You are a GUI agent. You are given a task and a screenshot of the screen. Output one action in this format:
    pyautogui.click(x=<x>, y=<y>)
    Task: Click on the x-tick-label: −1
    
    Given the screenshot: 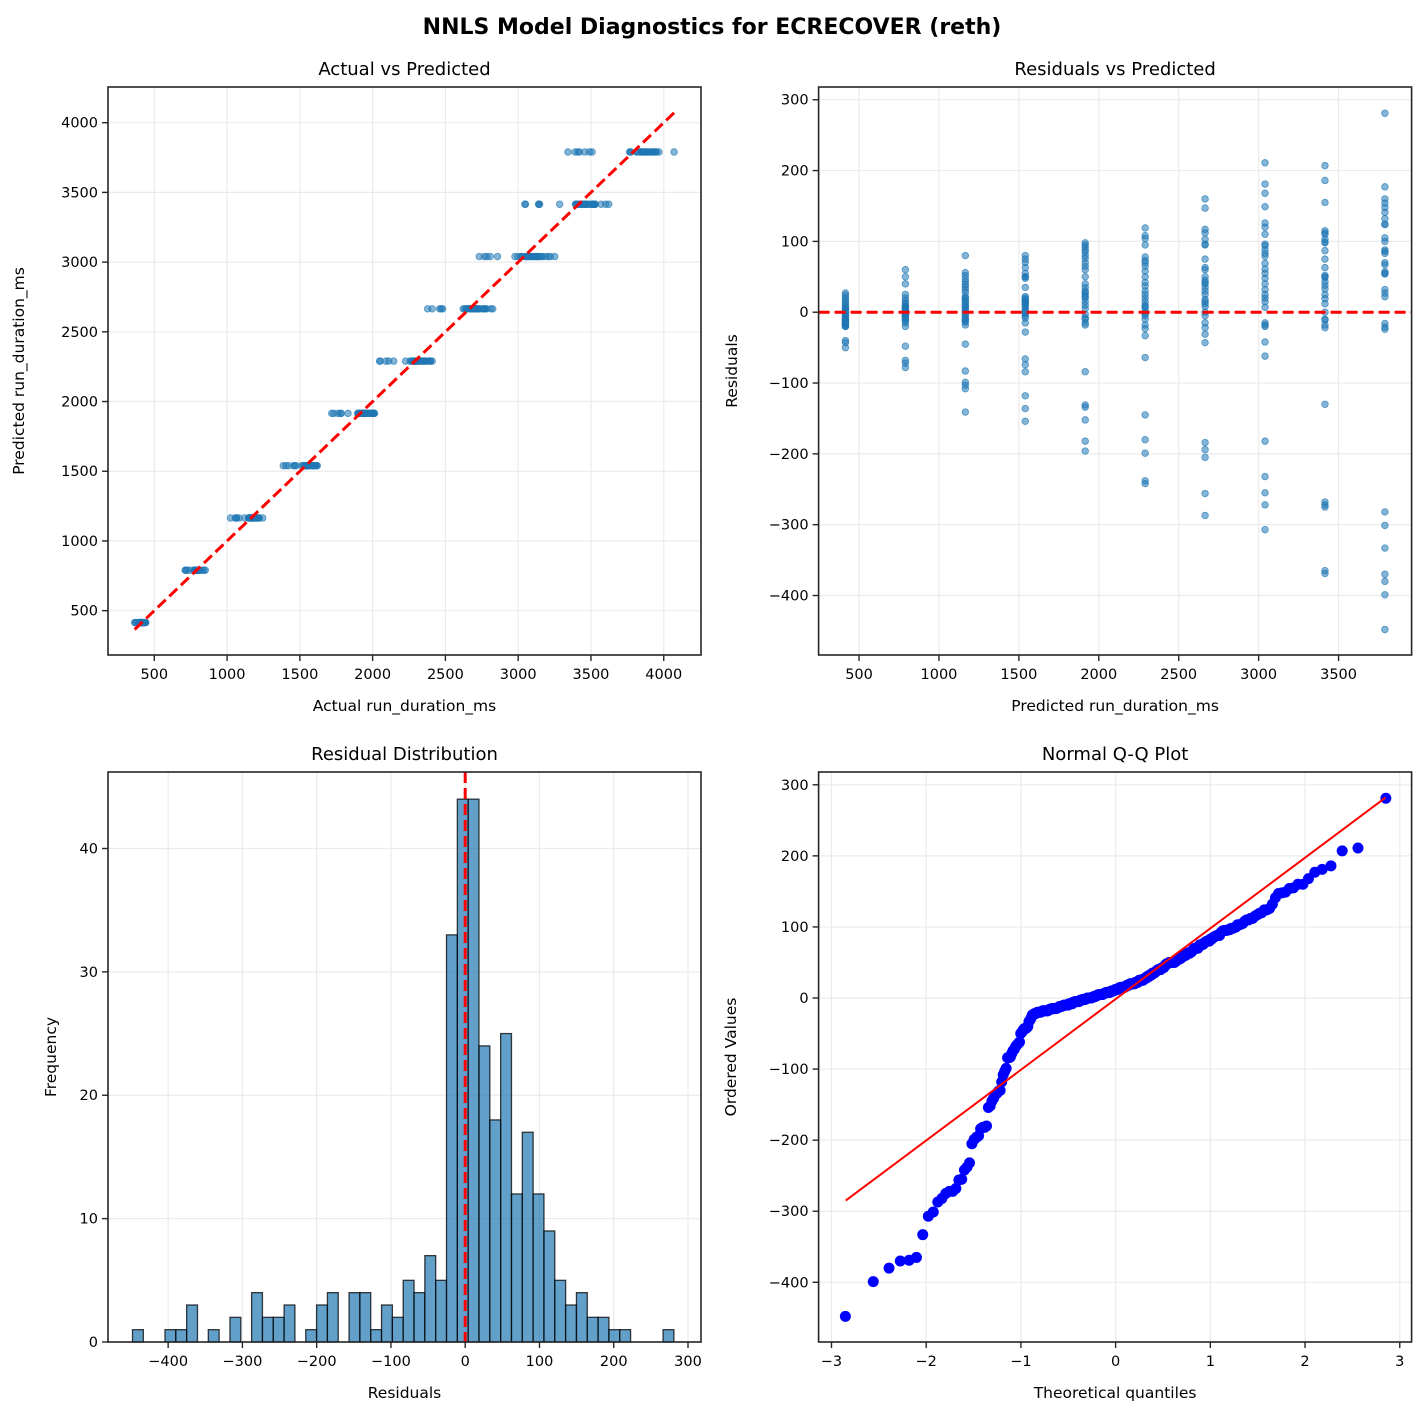 What is the action you would take?
    pyautogui.click(x=1020, y=1362)
    